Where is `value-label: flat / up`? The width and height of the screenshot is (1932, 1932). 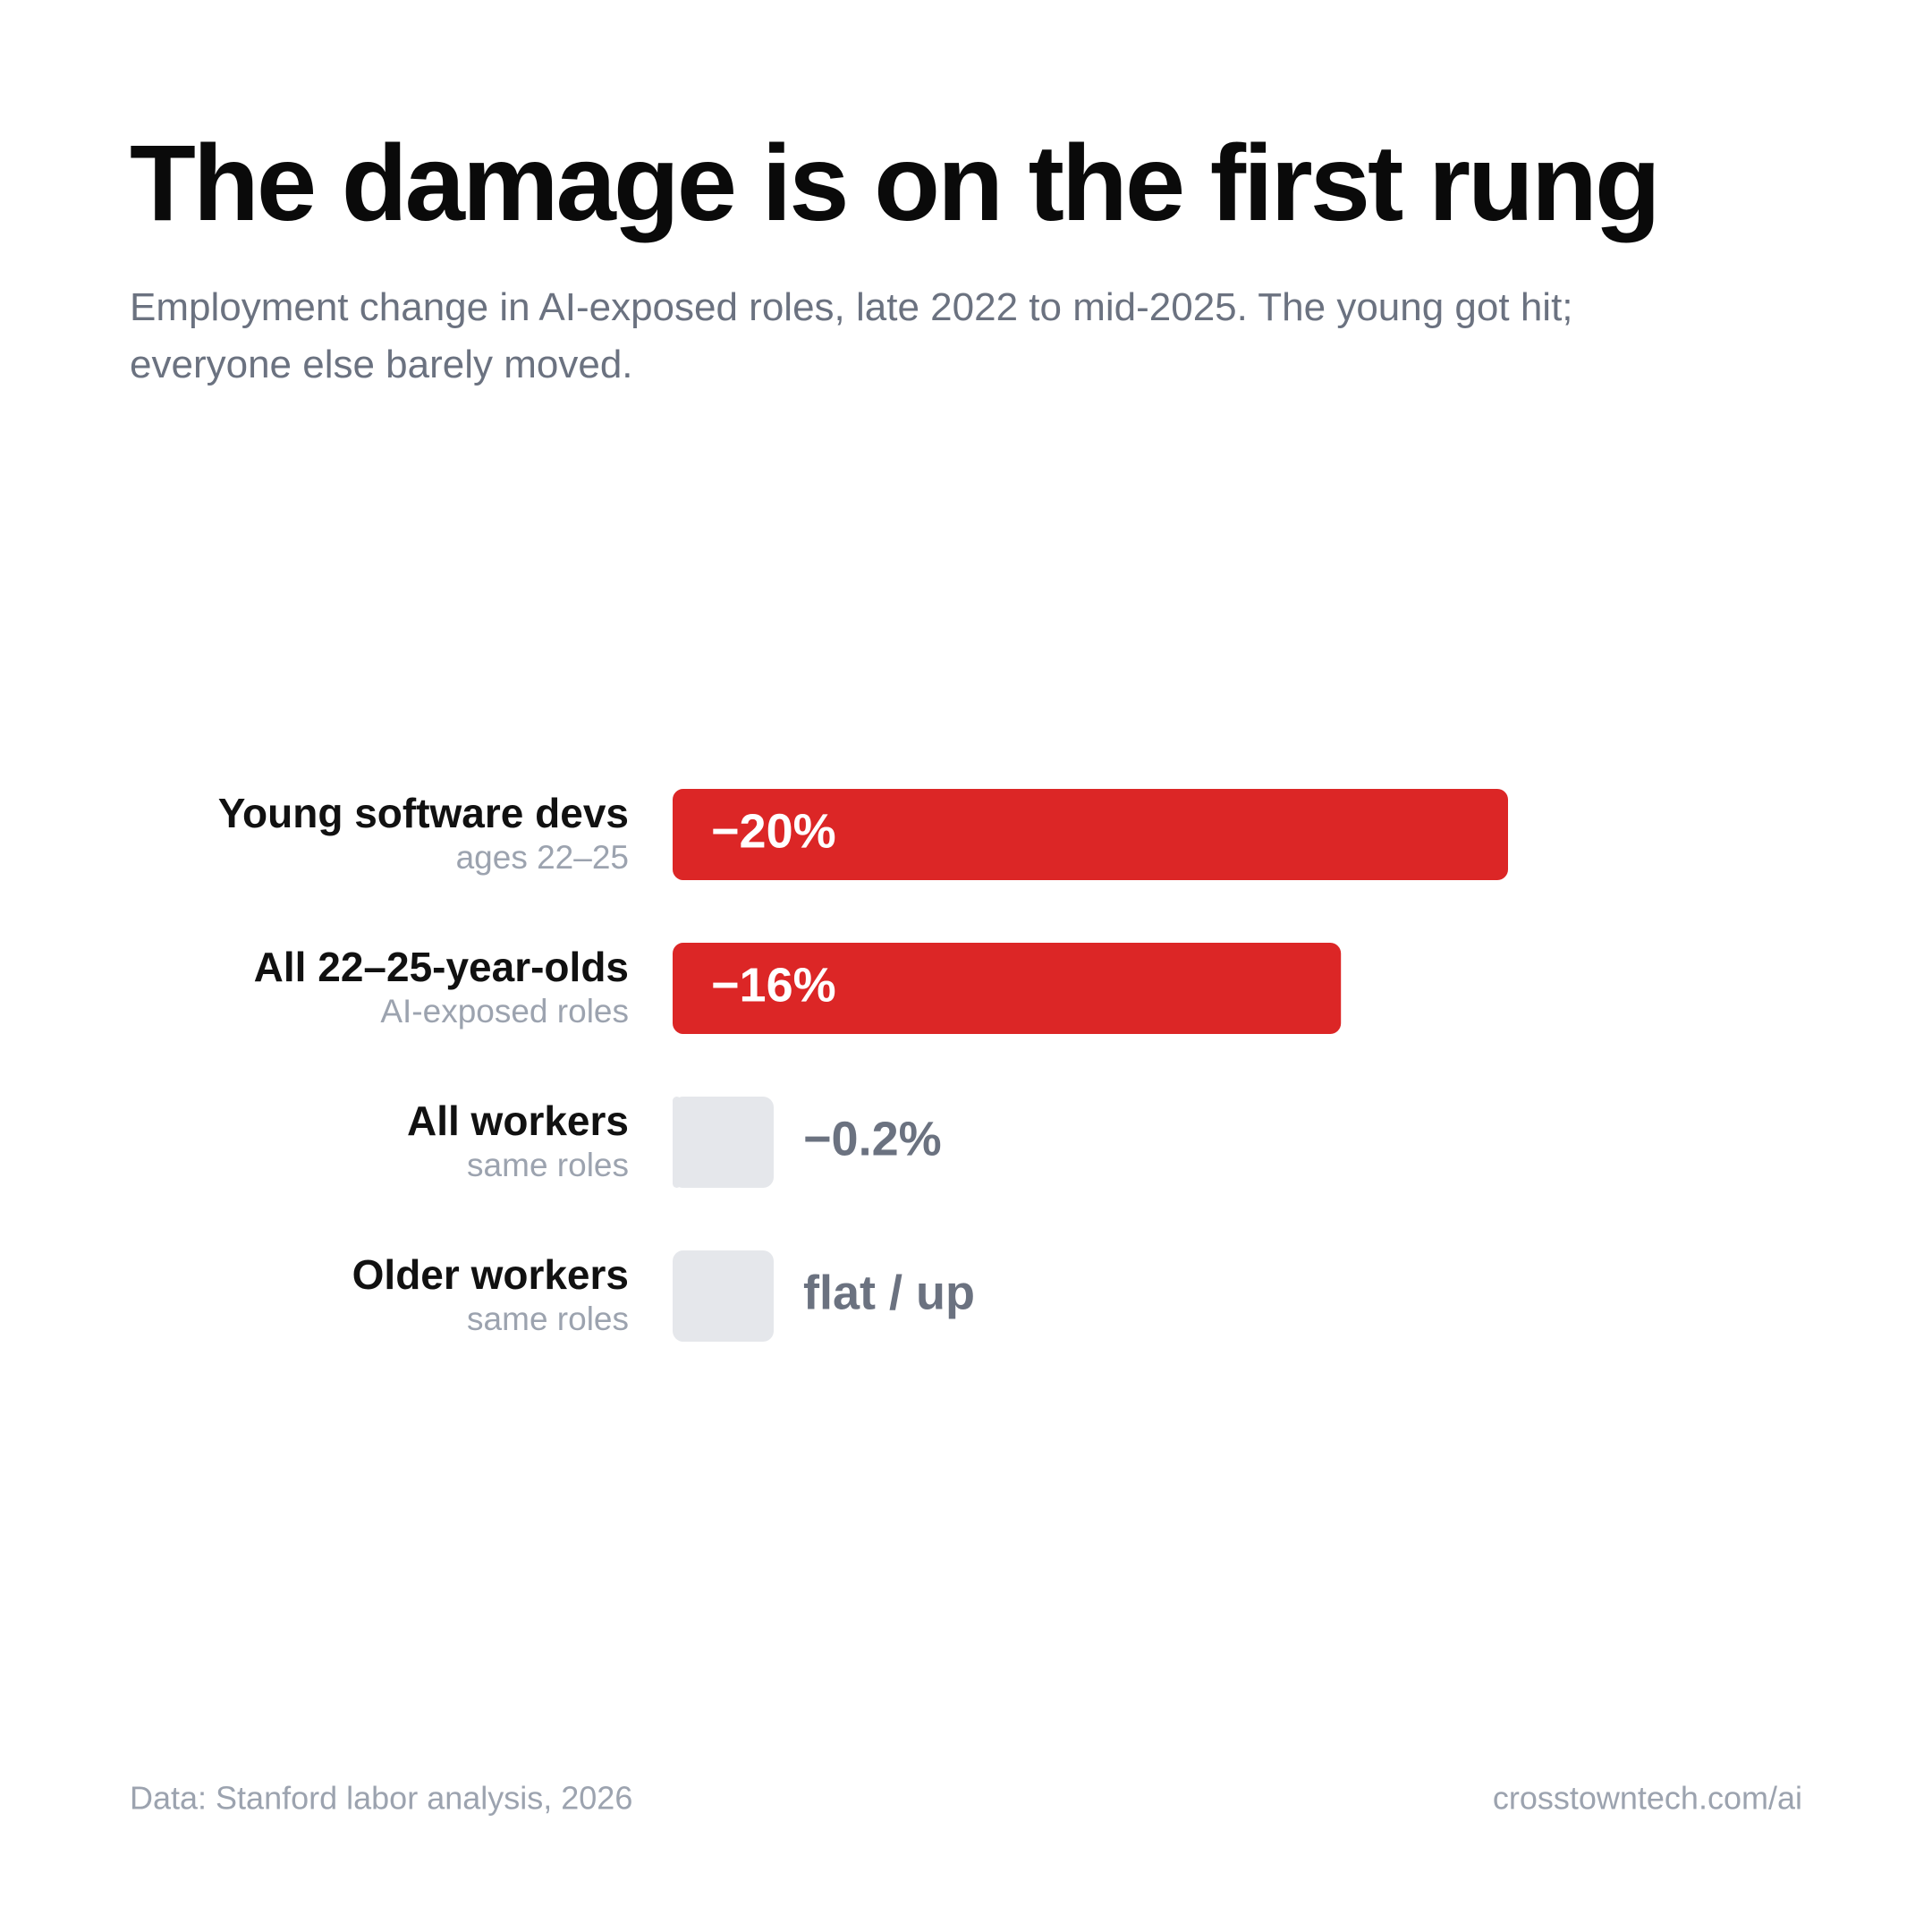
value-label: flat / up is located at coordinates (889, 1292).